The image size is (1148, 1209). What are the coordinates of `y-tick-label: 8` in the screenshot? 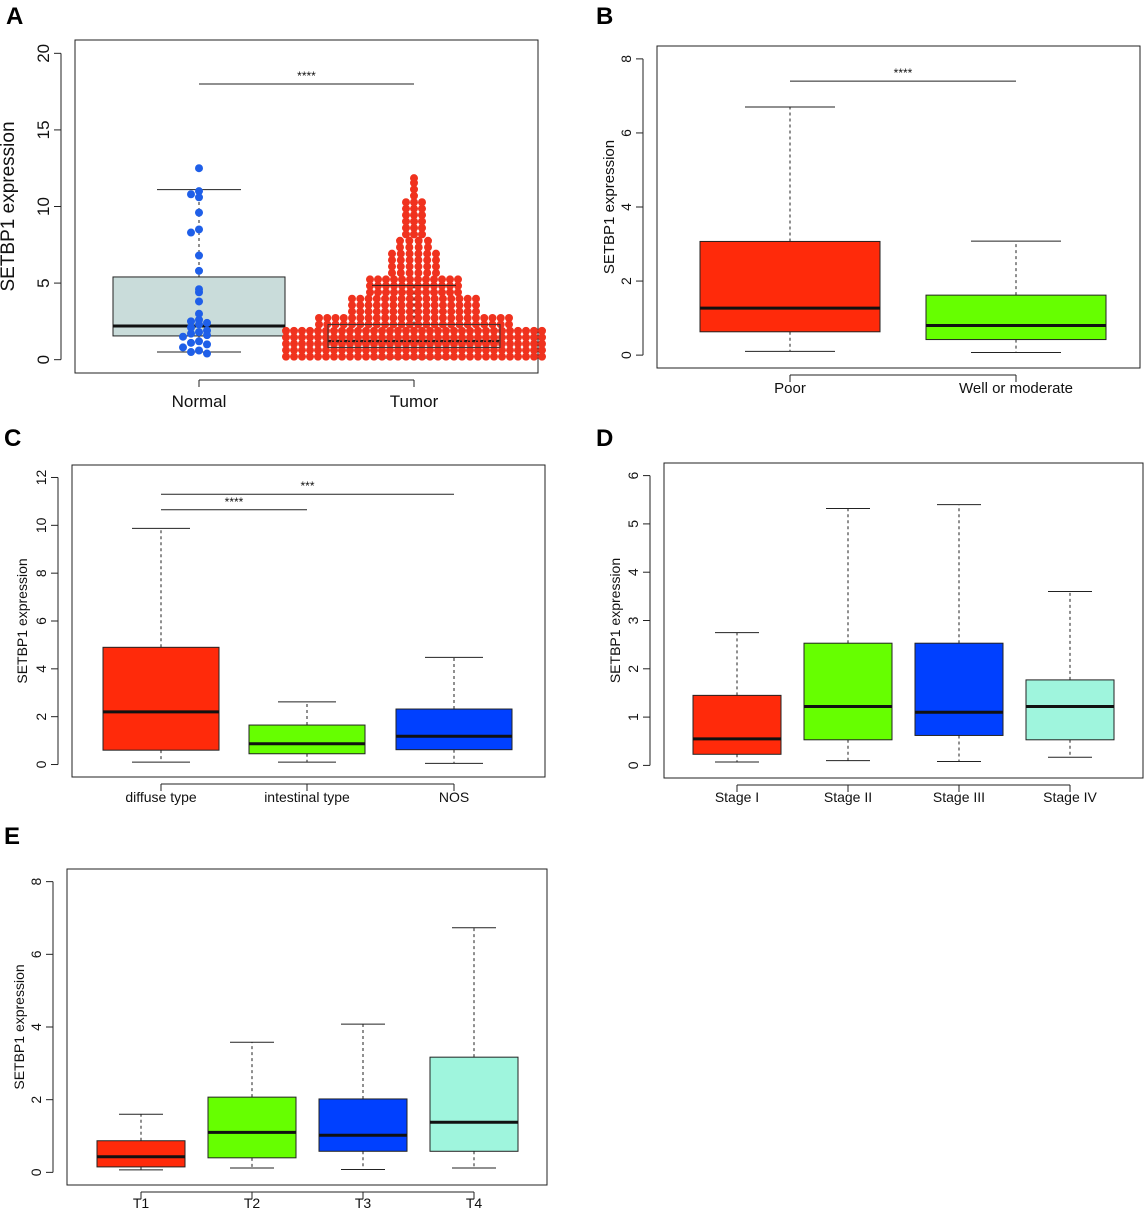 It's located at (626, 59).